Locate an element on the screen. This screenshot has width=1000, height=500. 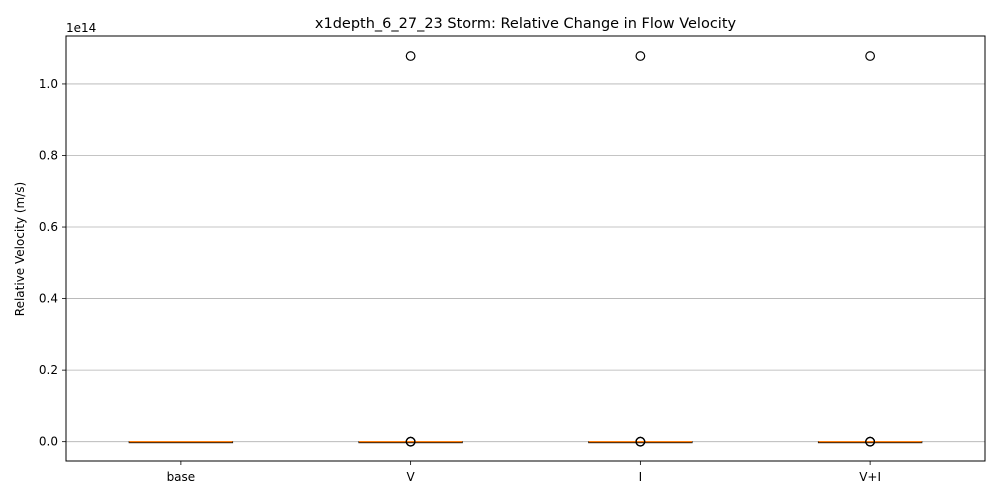
y-offset-label: 1e14 is located at coordinates (81, 28).